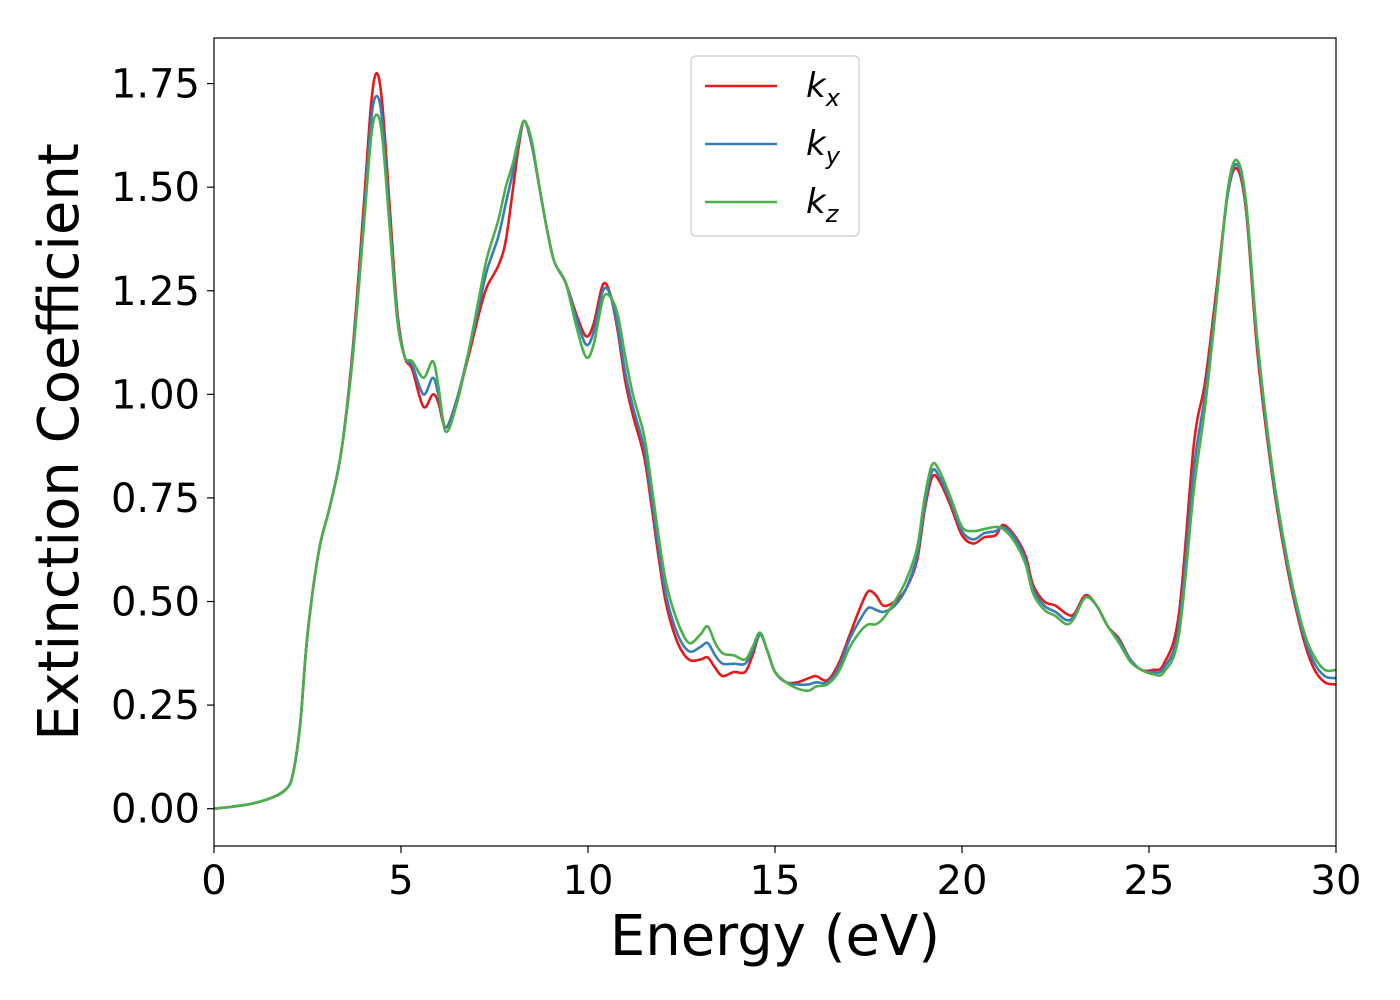 The width and height of the screenshot is (1400, 1000). What do you see at coordinates (1336, 881) in the screenshot?
I see `x-tick-label: 30` at bounding box center [1336, 881].